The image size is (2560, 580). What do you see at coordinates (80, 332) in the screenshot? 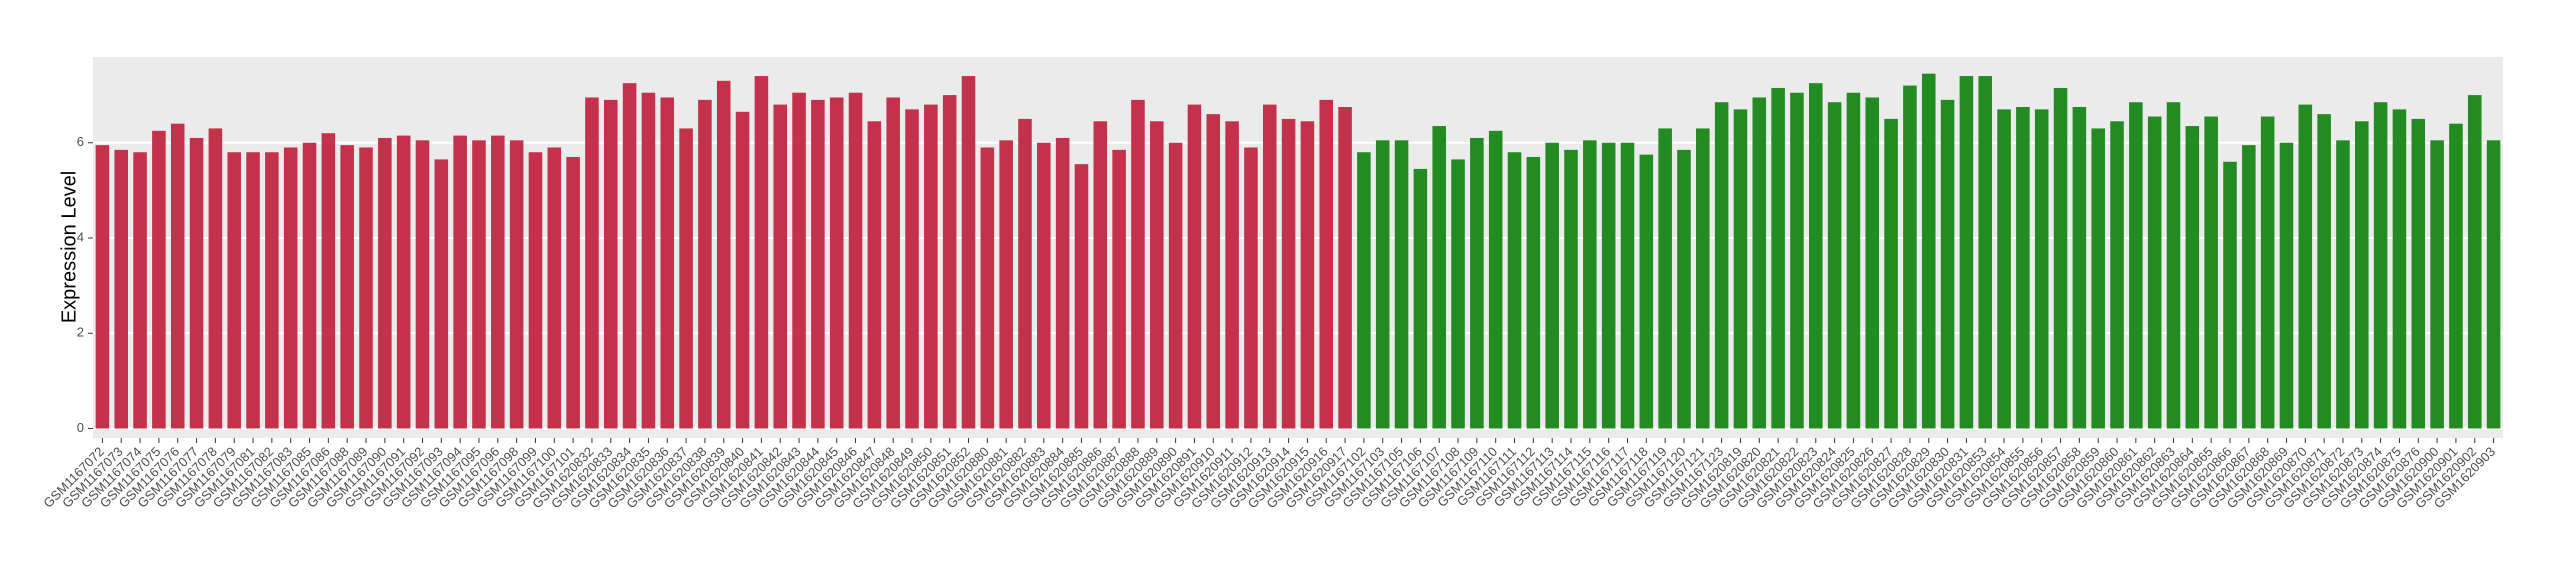
I see `y-tick-label: 2` at bounding box center [80, 332].